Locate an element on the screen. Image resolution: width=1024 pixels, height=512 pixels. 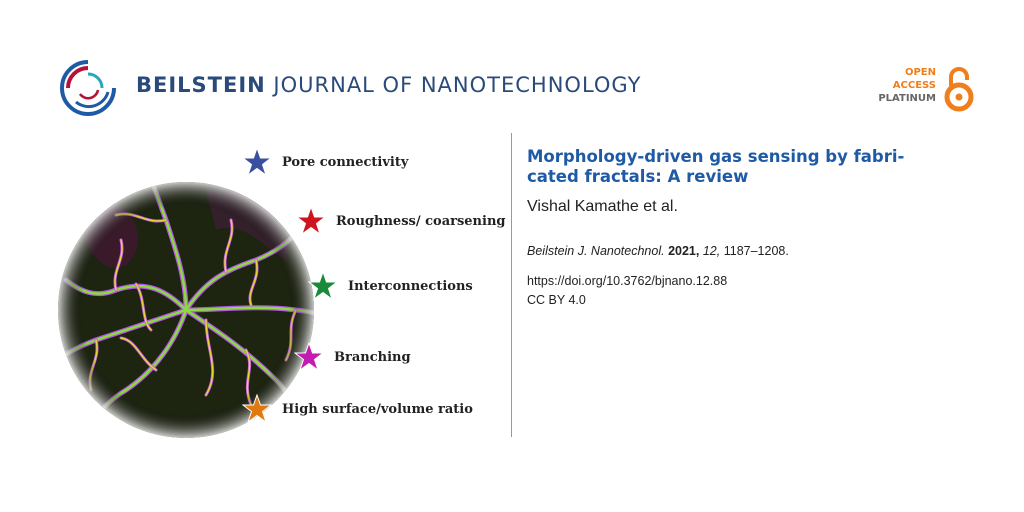
legend-item-branching: Branching is located at coordinates (352, 357).